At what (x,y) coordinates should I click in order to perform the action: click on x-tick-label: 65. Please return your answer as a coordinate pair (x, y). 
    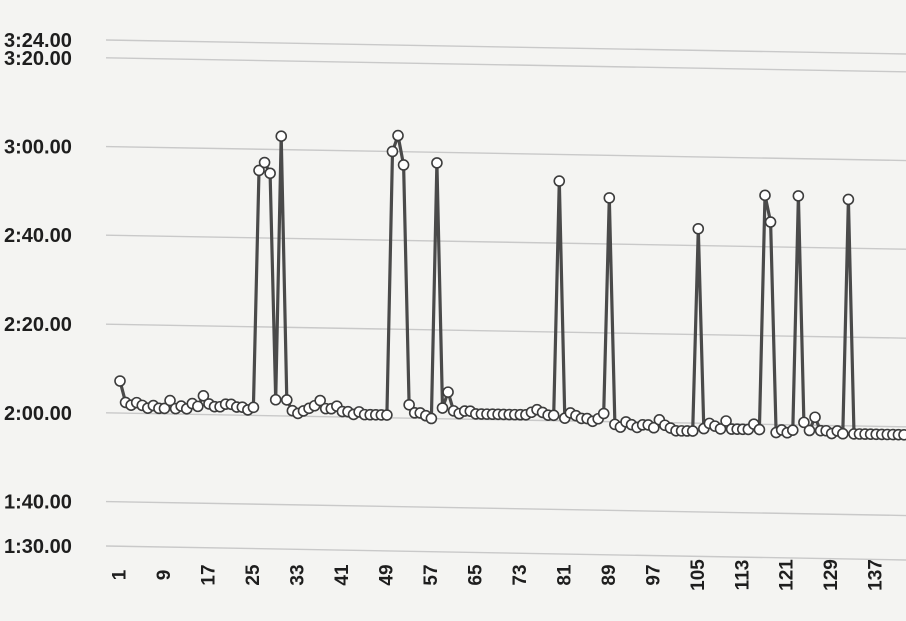
    Looking at the image, I should click on (475, 575).